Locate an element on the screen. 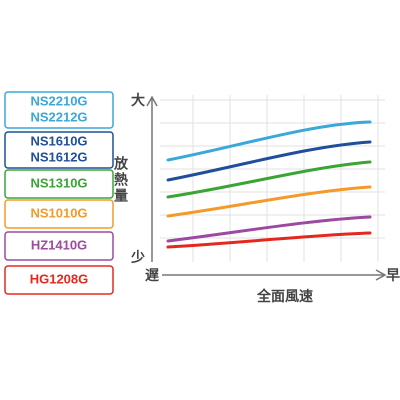 This screenshot has width=400, height=400. legend-label: NS1610G is located at coordinates (58, 140).